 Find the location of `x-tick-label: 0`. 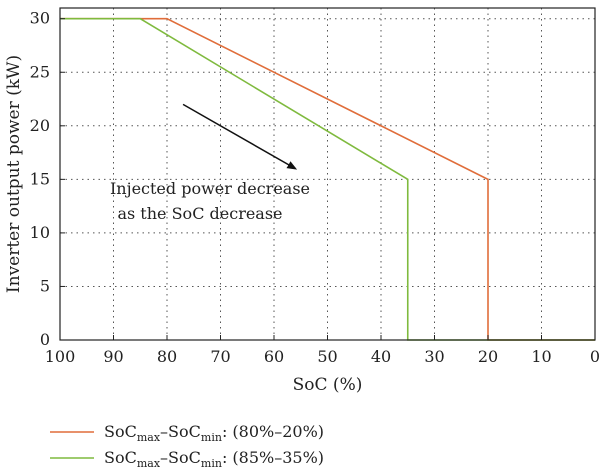

x-tick-label: 0 is located at coordinates (595, 356).